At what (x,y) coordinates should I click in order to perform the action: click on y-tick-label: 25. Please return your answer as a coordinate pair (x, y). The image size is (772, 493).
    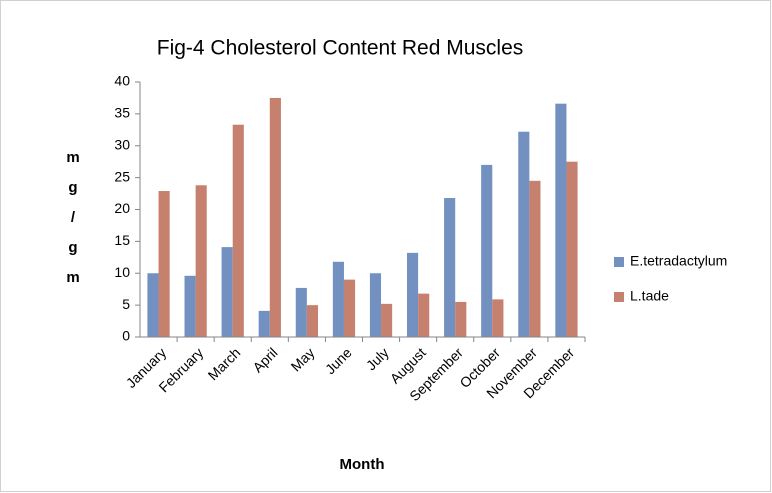
    Looking at the image, I should click on (122, 176).